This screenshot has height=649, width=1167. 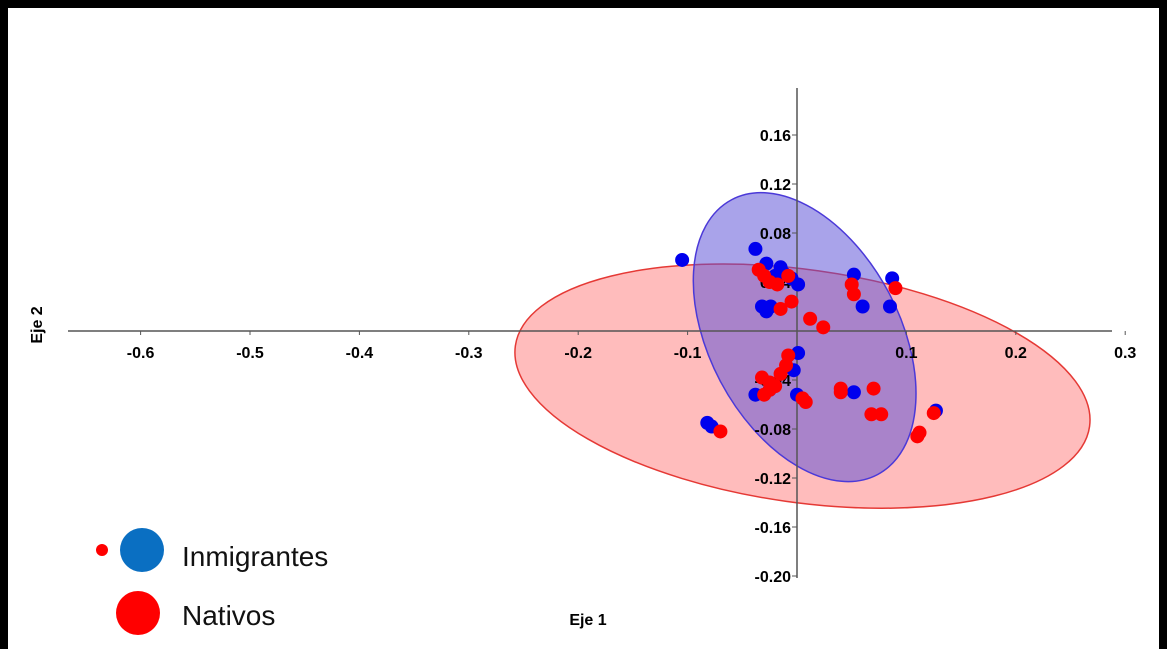 I want to click on x-tick-label: -0.3, so click(x=469, y=353).